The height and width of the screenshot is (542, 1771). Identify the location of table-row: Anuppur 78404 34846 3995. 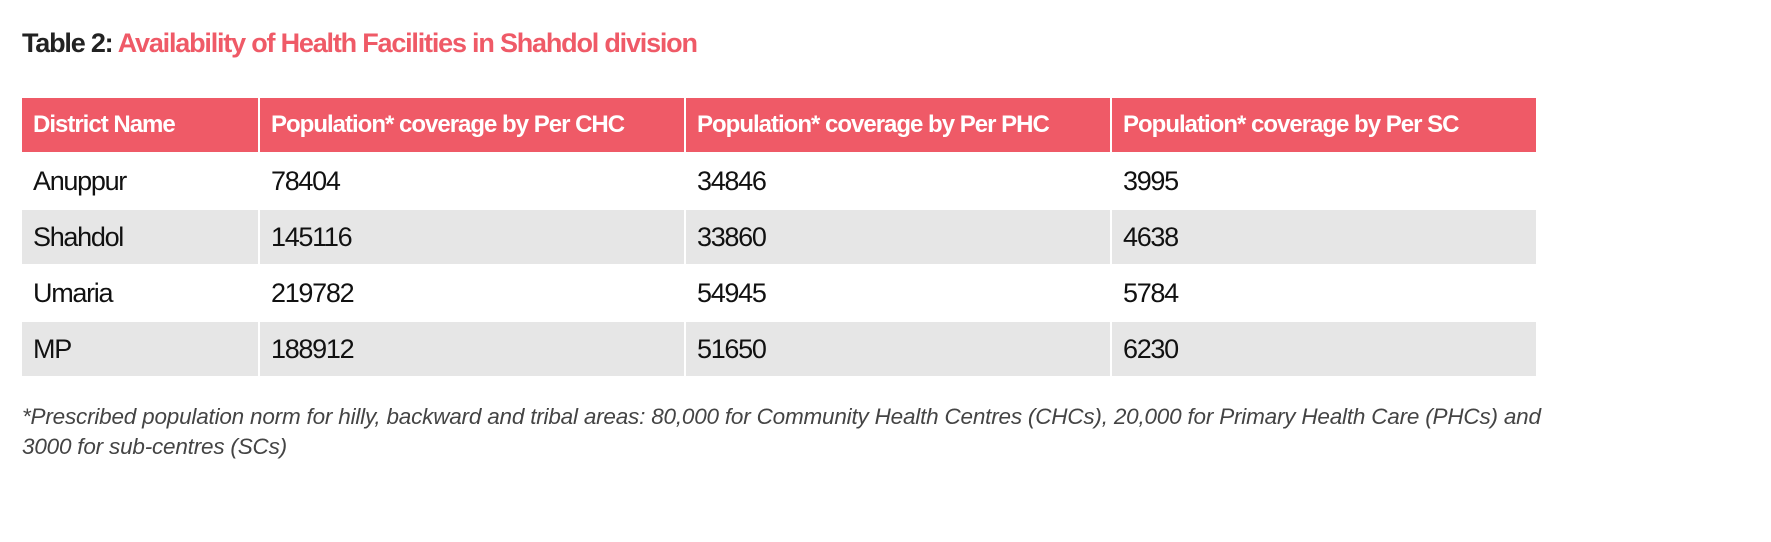
(779, 181).